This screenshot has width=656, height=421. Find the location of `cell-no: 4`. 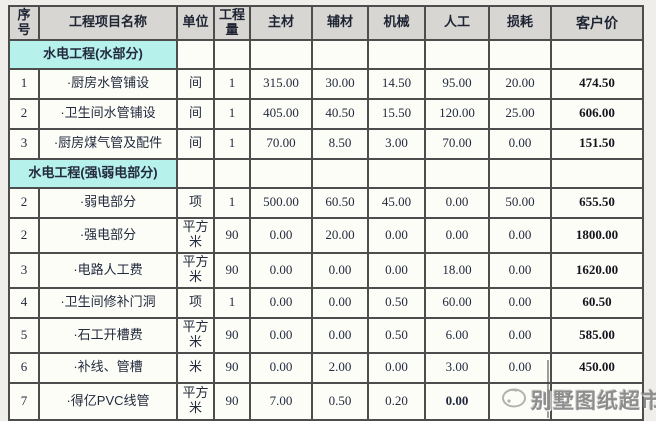

cell-no: 4 is located at coordinates (24, 302).